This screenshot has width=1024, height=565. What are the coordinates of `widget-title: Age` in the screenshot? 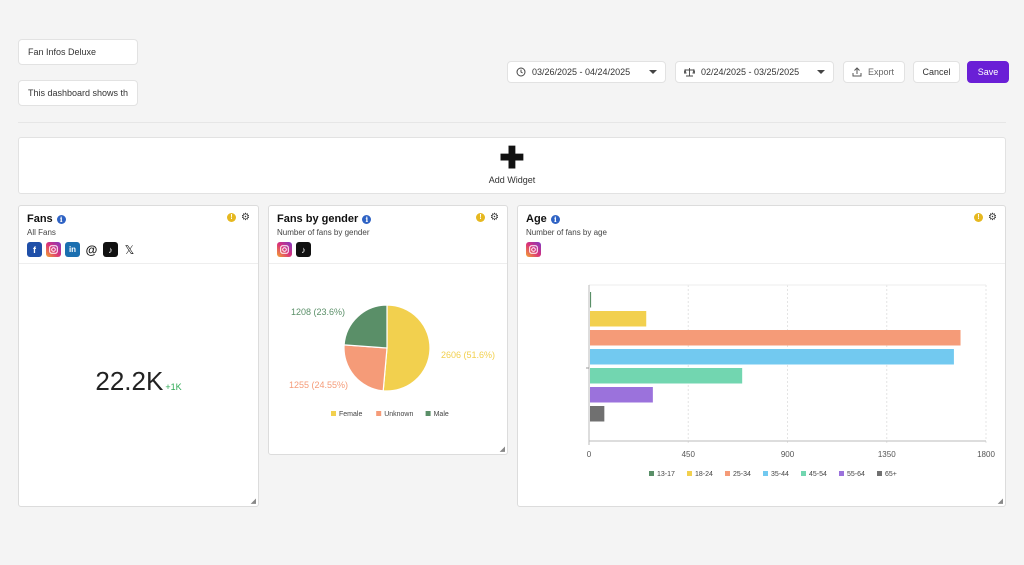 It's located at (536, 219).